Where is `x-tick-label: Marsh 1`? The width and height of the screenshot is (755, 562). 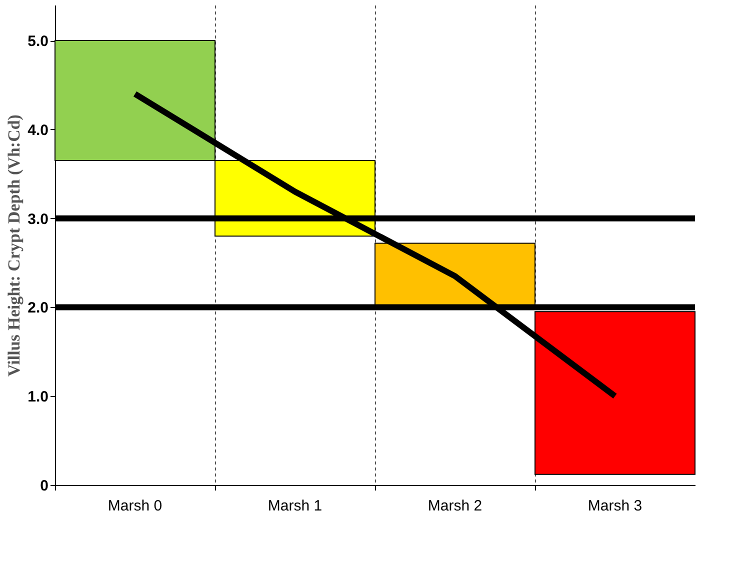 x-tick-label: Marsh 1 is located at coordinates (295, 506).